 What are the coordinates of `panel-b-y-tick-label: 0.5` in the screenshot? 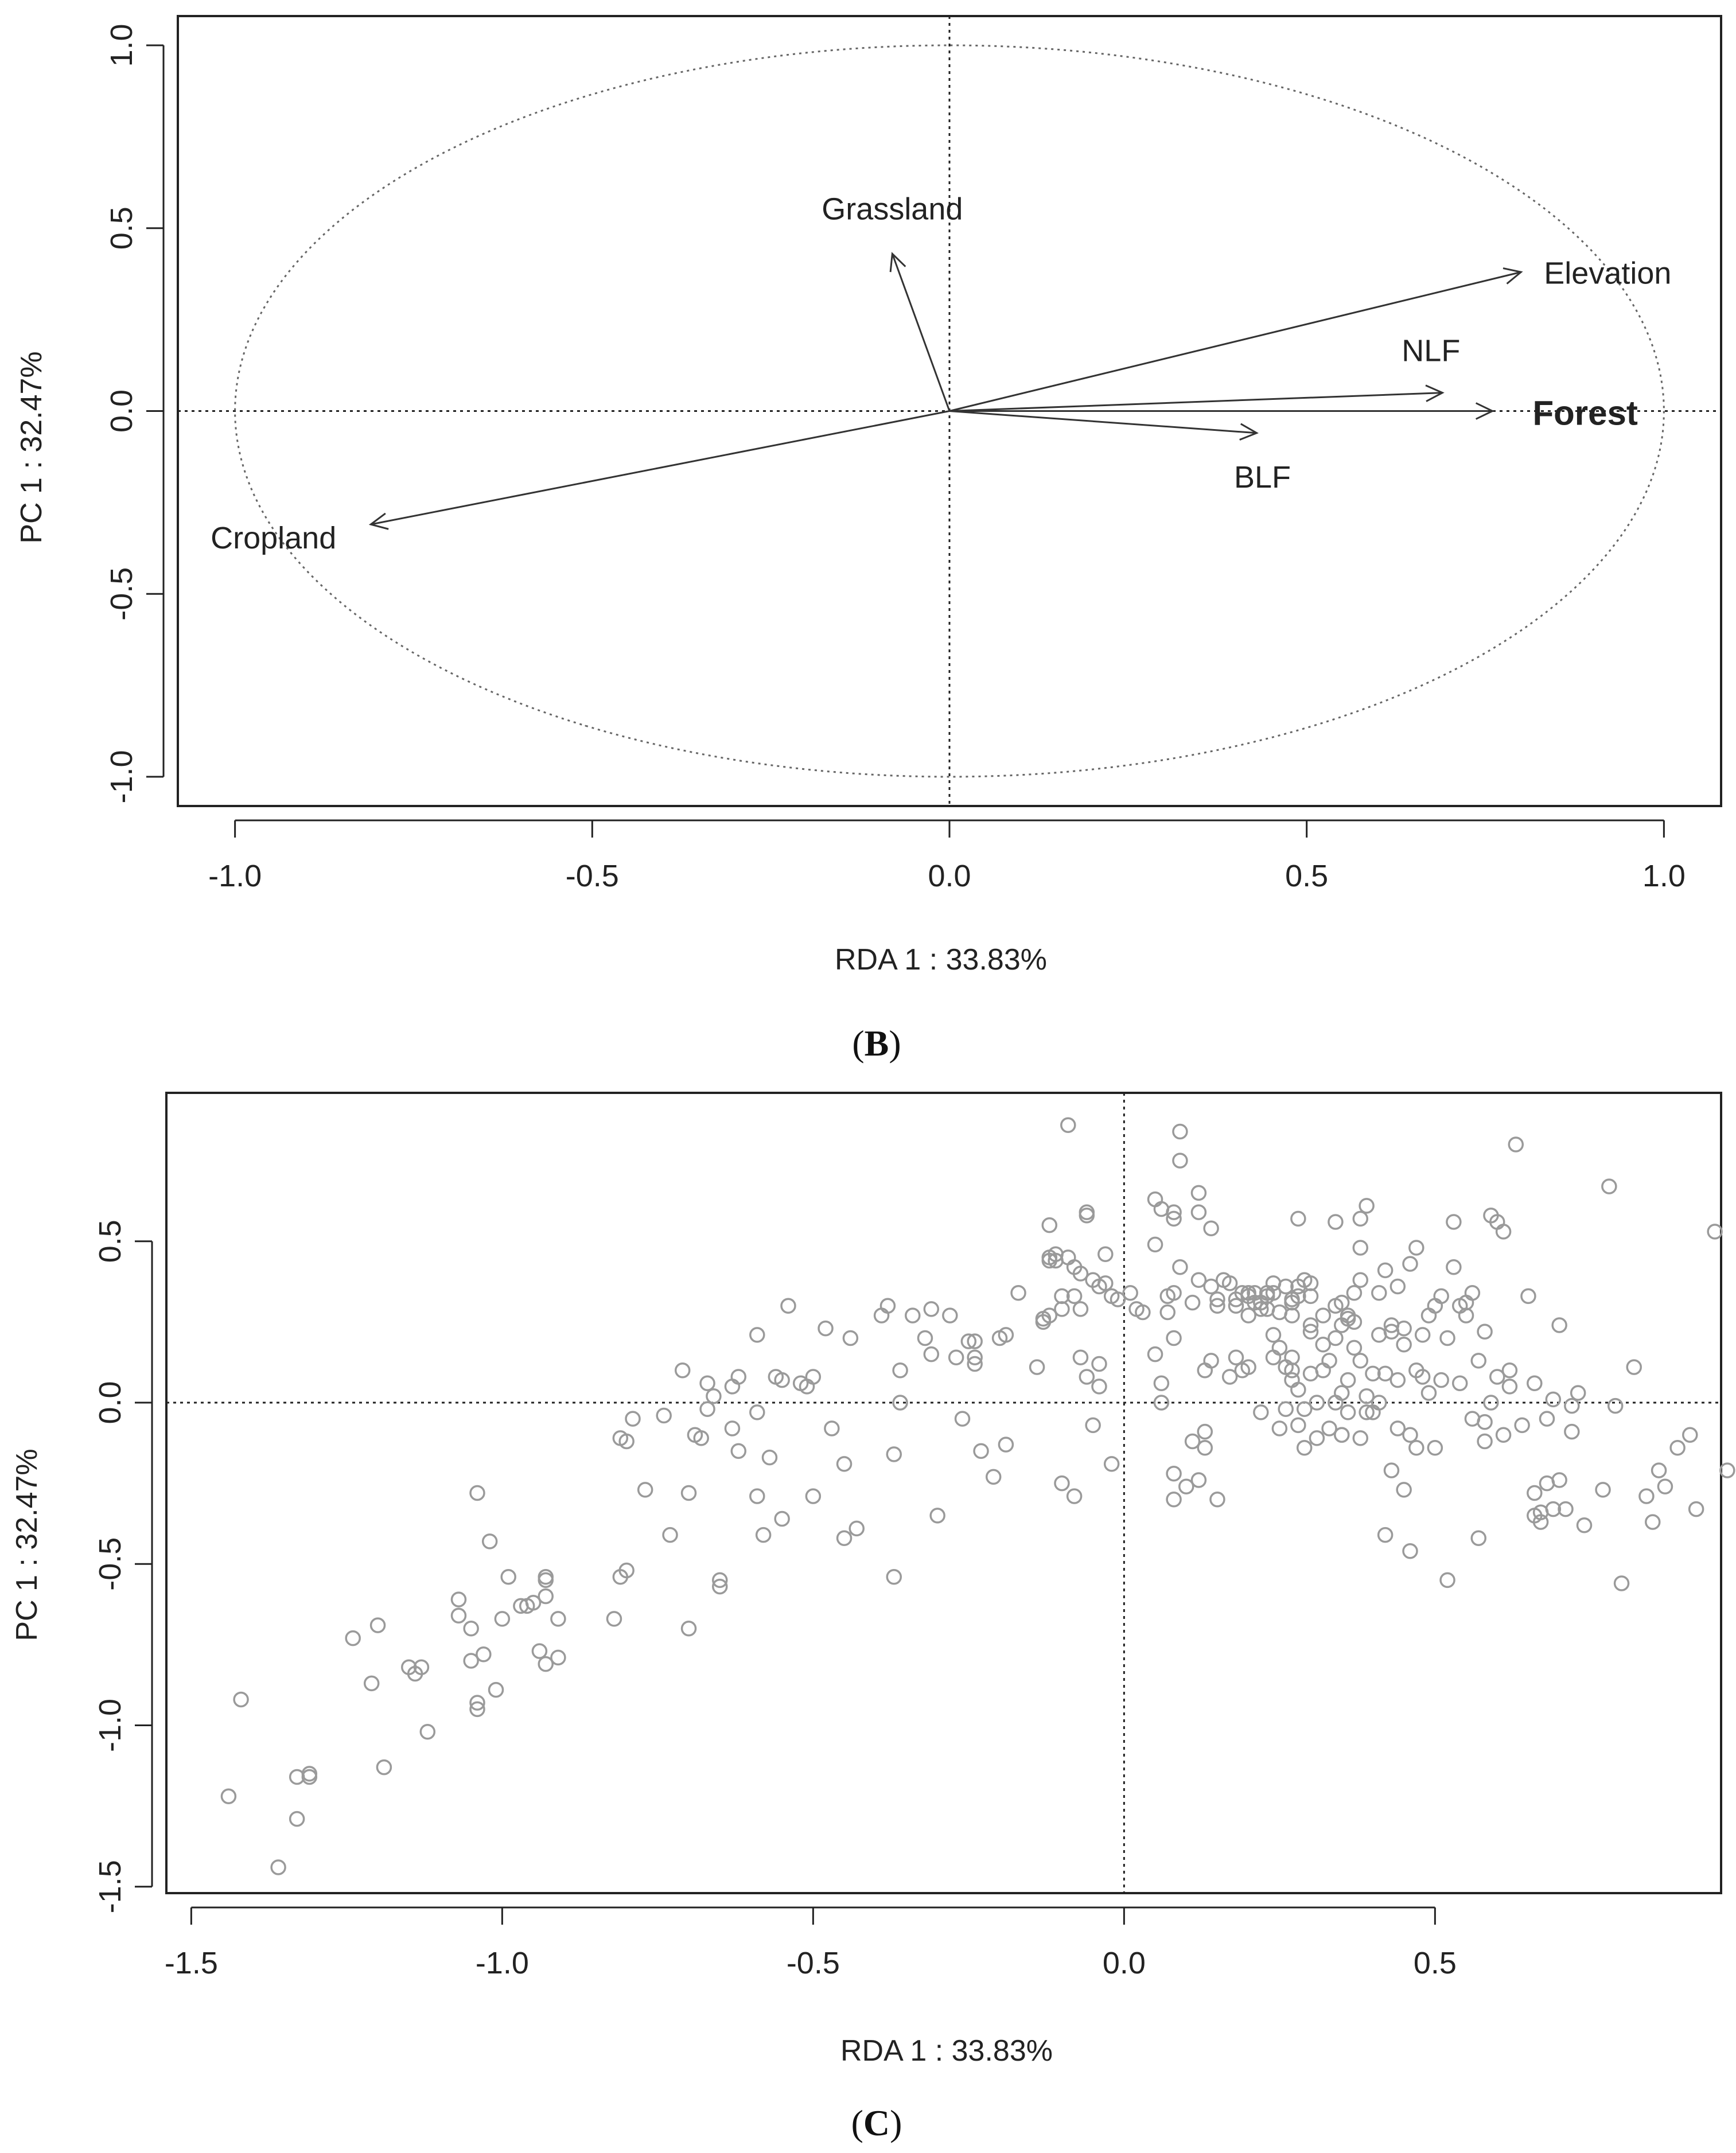 It's located at (121, 228).